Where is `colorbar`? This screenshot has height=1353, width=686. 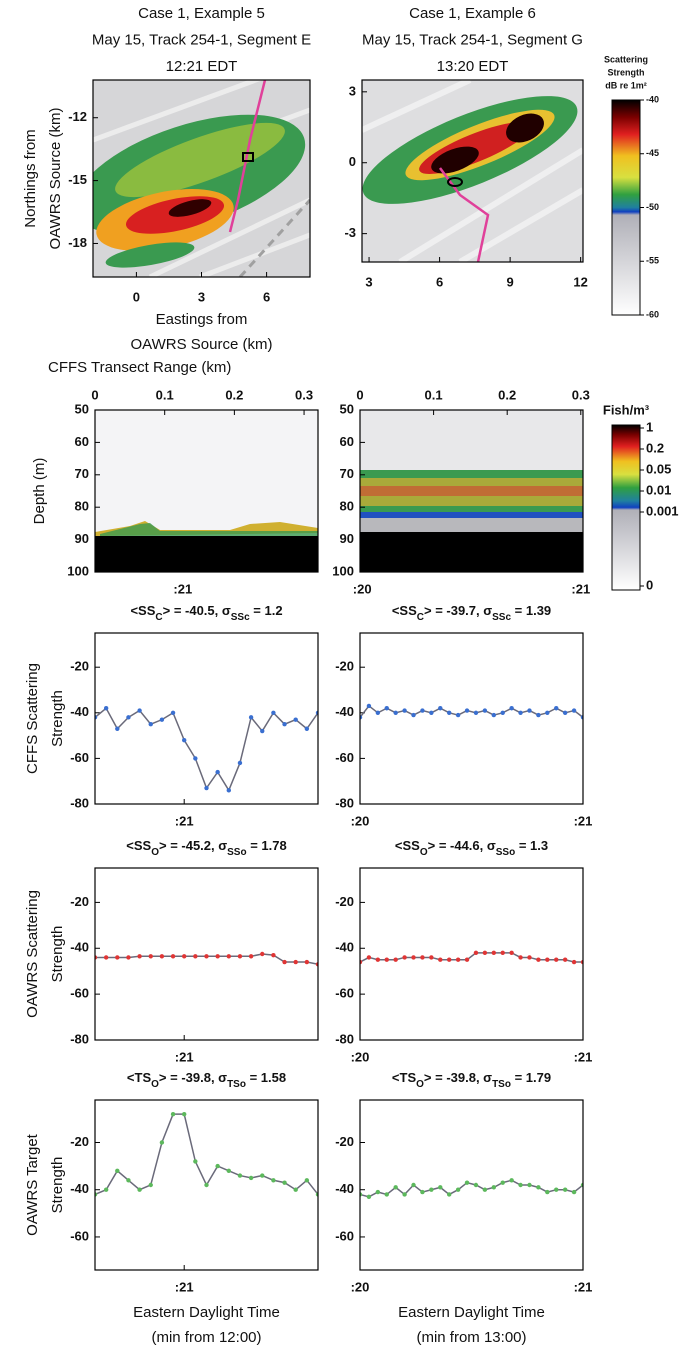
colorbar is located at coordinates (626, 207).